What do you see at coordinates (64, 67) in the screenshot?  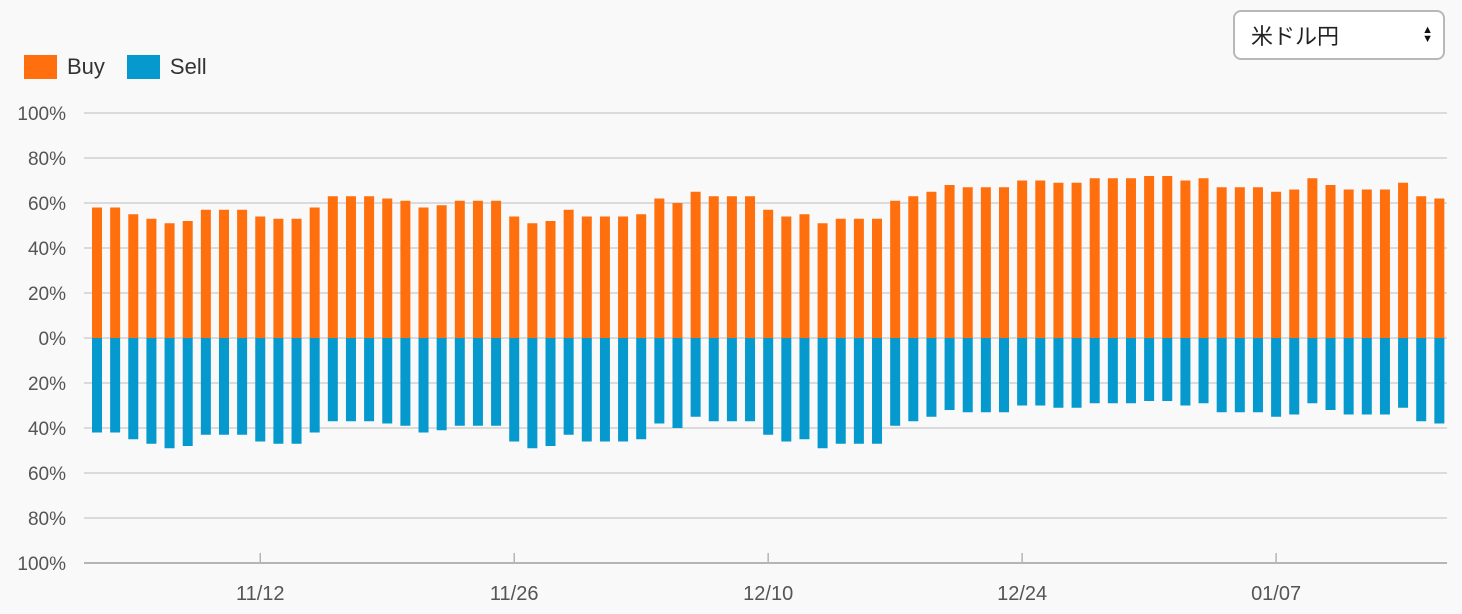 I see `legend-item-buy: Buy` at bounding box center [64, 67].